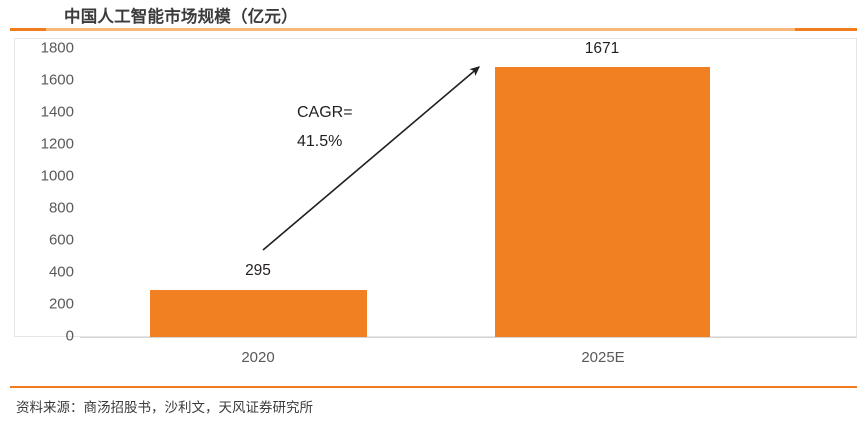  Describe the element at coordinates (826, 29) in the screenshot. I see `title-divider-accent-right` at that location.